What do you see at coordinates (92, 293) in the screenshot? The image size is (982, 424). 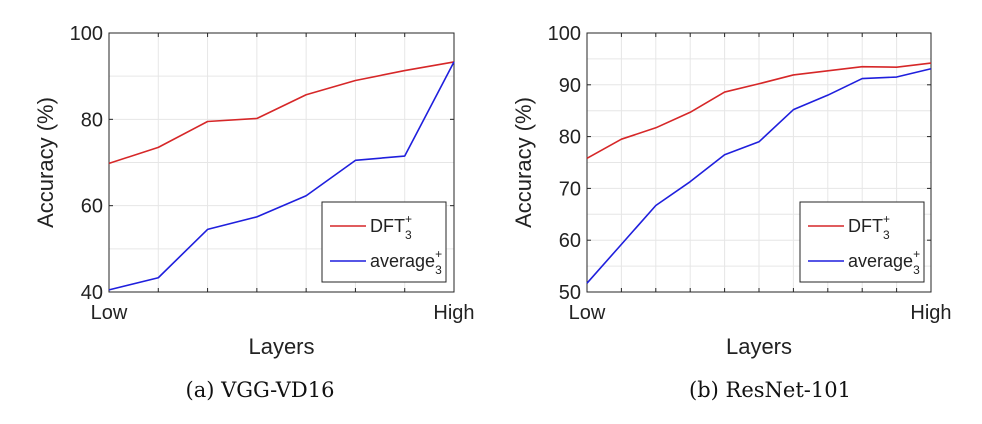 I see `y-tick-label: 40` at bounding box center [92, 293].